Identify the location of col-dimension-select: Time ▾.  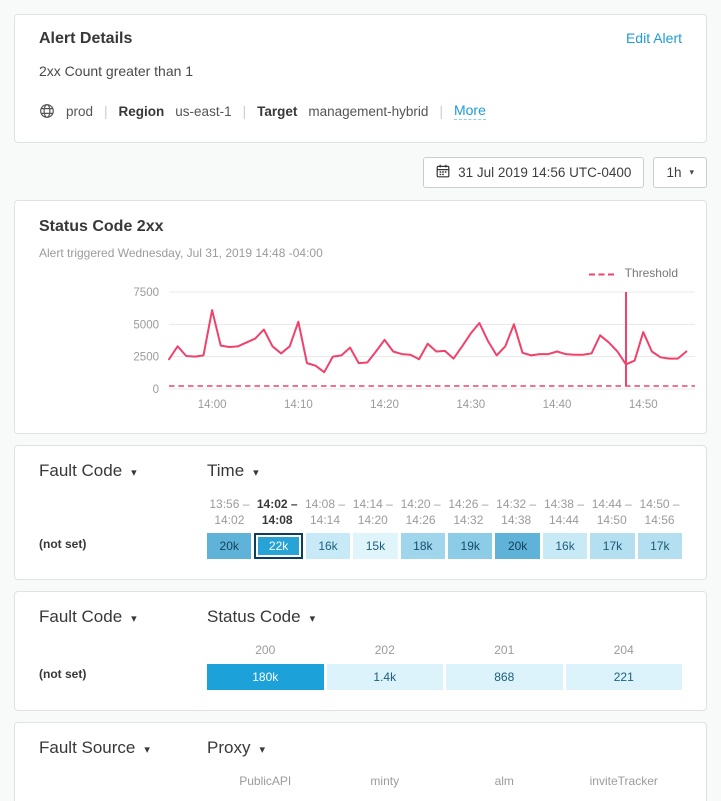
(233, 471).